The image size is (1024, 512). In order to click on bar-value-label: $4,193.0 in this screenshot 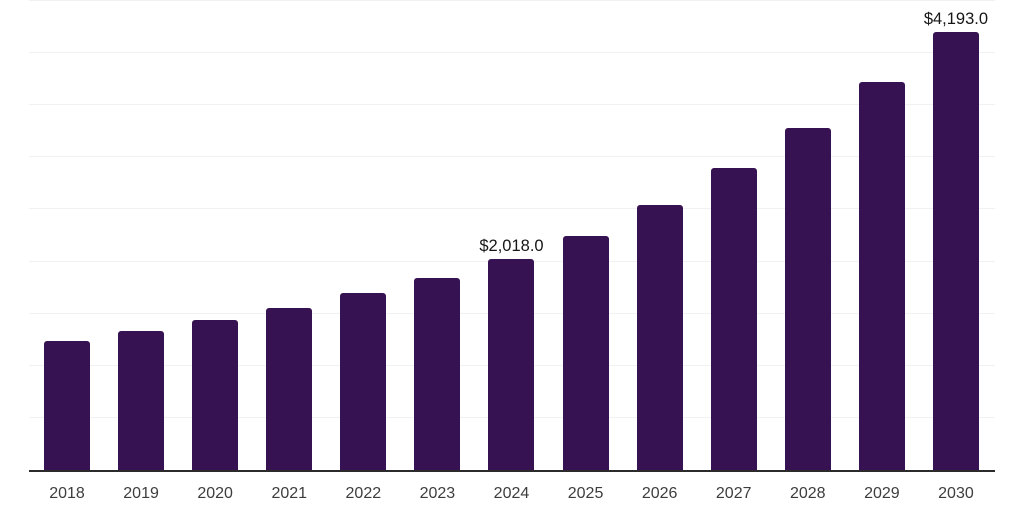, I will do `click(956, 18)`.